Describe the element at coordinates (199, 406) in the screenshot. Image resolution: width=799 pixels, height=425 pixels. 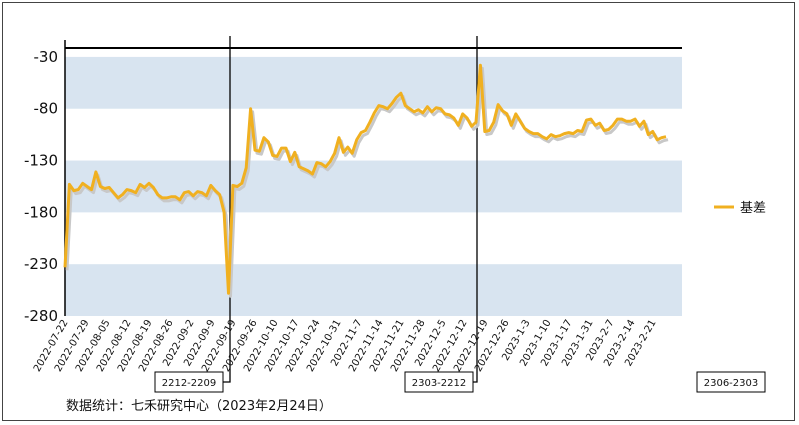
I see `footnote: 数据统计：七禾研究中心（2023年2月24日）` at that location.